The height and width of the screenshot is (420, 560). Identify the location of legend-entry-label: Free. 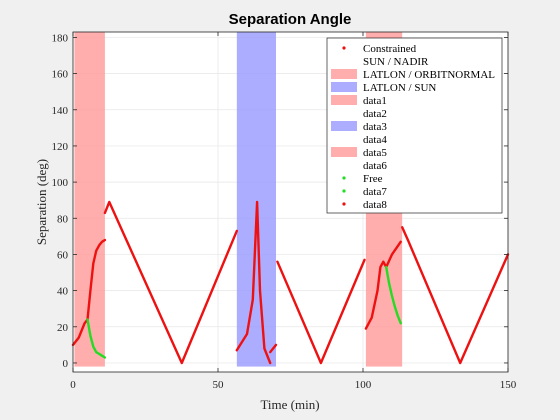
(373, 179).